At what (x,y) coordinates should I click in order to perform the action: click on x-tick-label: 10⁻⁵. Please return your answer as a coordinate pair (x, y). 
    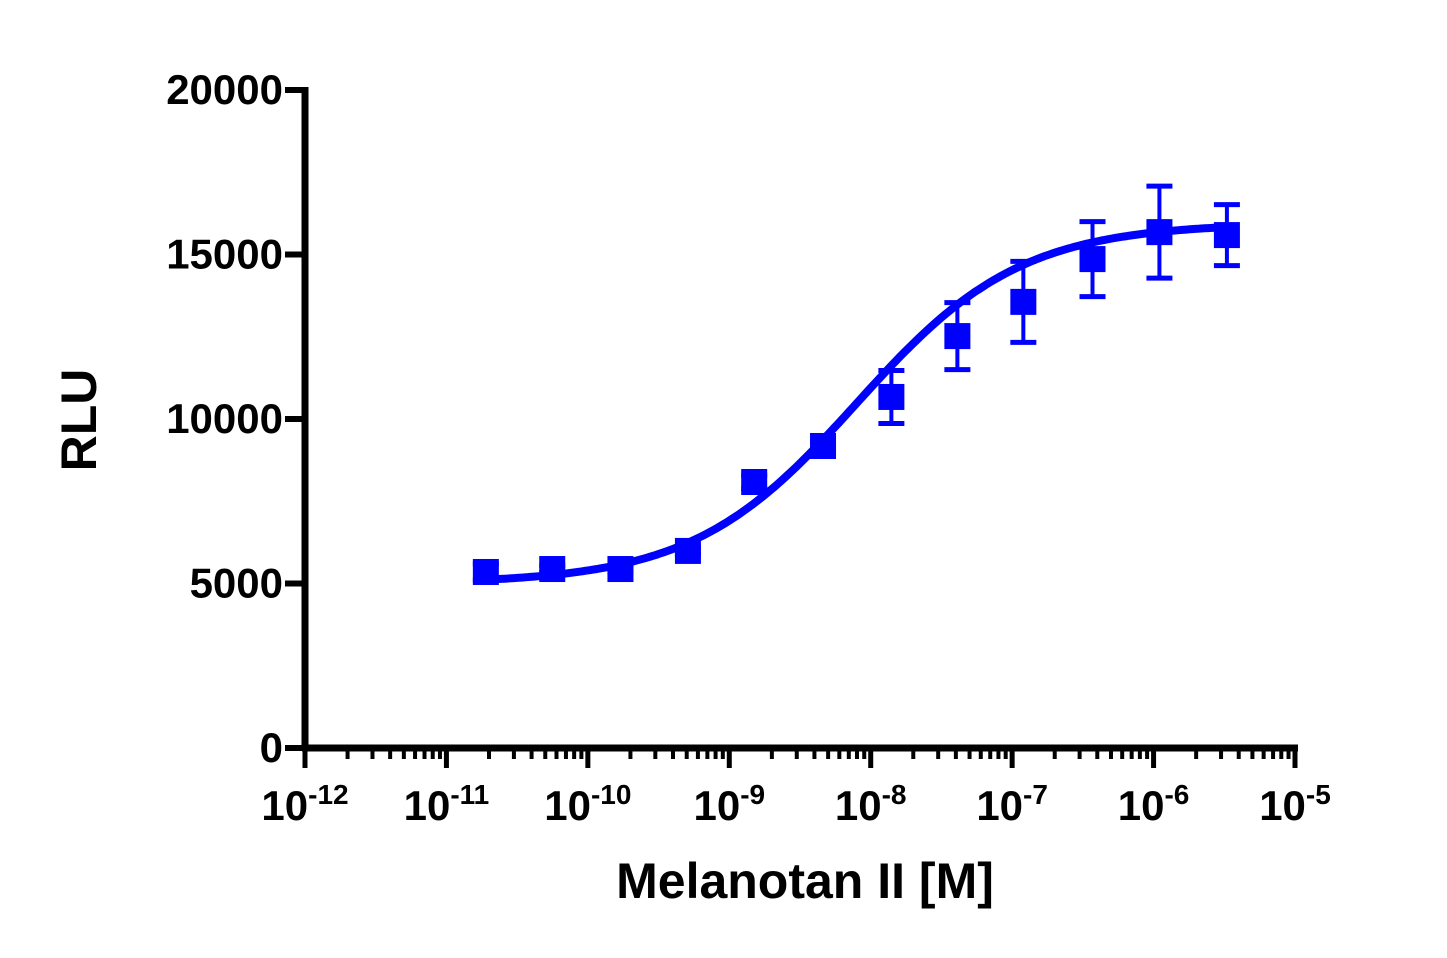
    Looking at the image, I should click on (1295, 804).